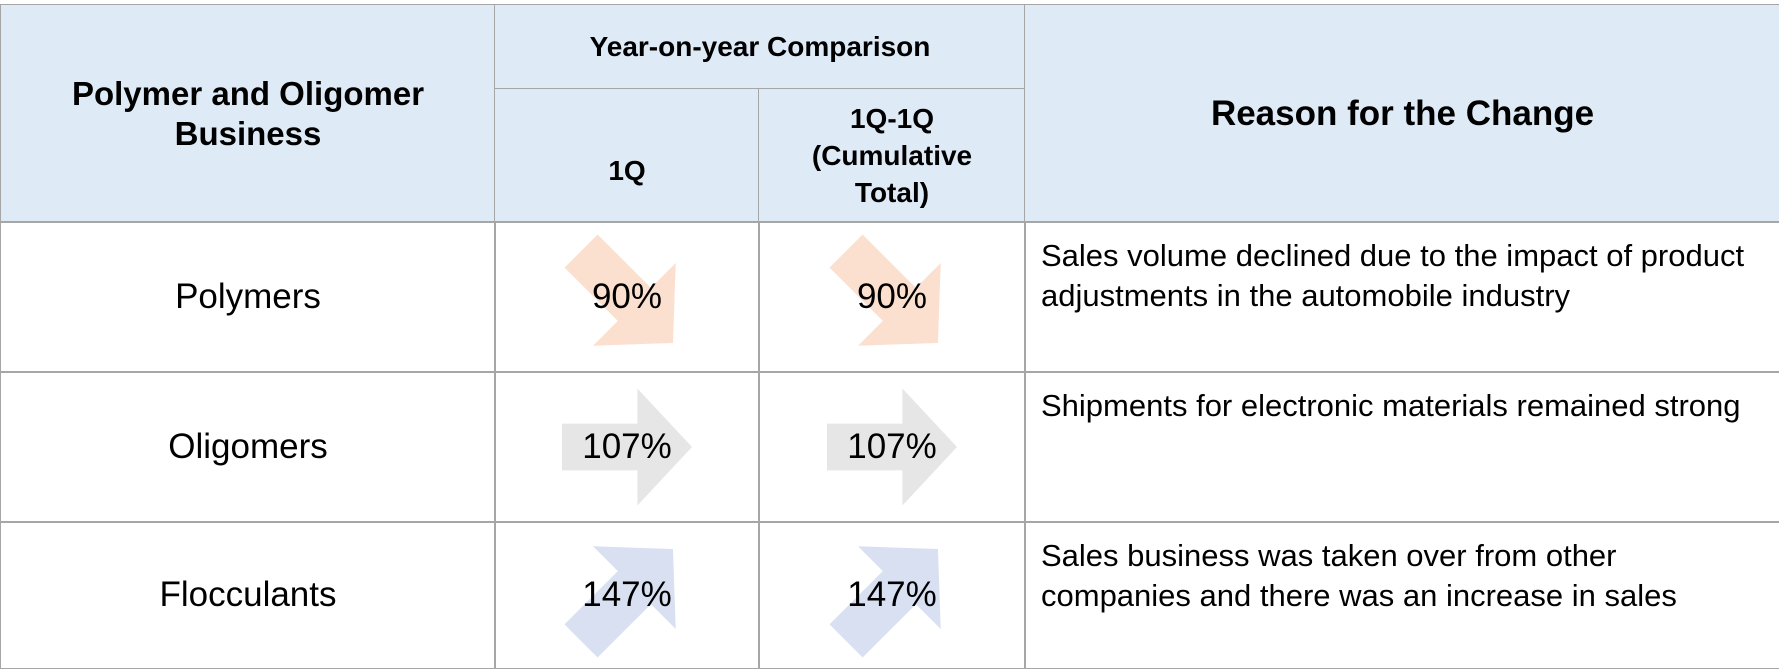 This screenshot has width=1779, height=669. What do you see at coordinates (248, 447) in the screenshot?
I see `row-label: Oligomers` at bounding box center [248, 447].